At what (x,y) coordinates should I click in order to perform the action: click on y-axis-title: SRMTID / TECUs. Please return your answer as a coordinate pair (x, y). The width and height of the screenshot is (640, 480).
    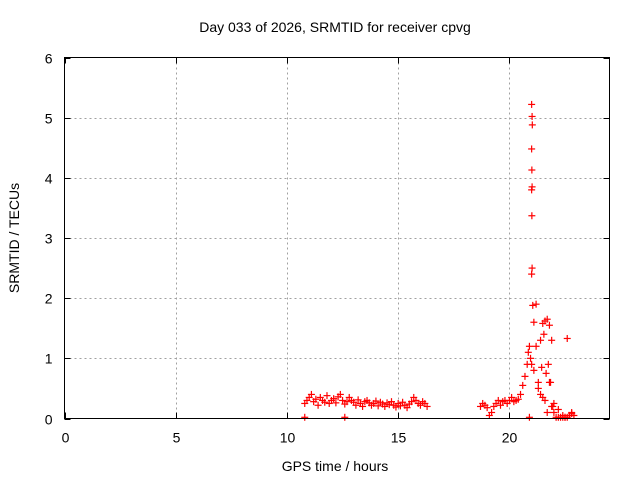
    Looking at the image, I should click on (14, 238).